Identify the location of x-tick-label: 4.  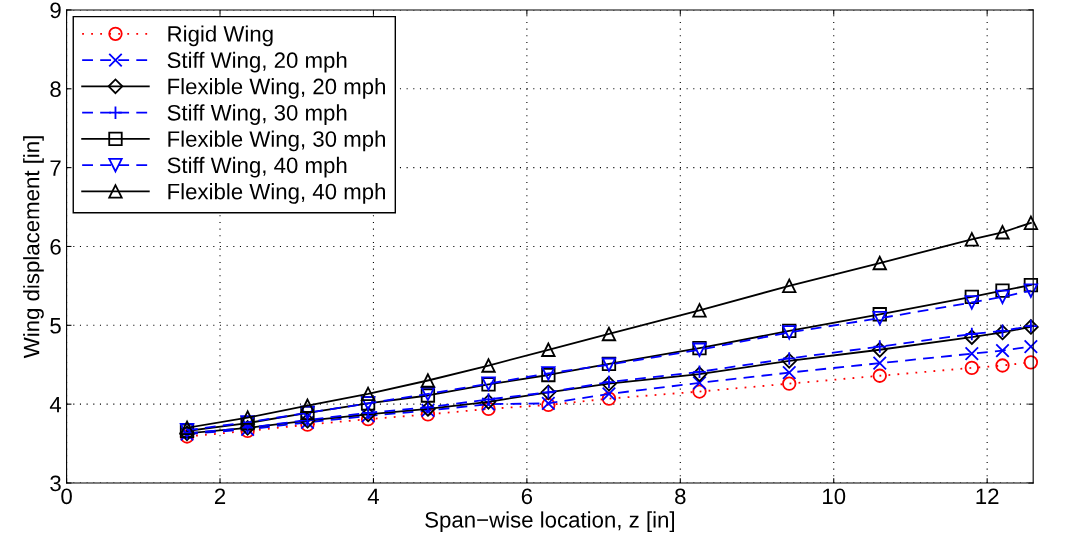
(373, 496).